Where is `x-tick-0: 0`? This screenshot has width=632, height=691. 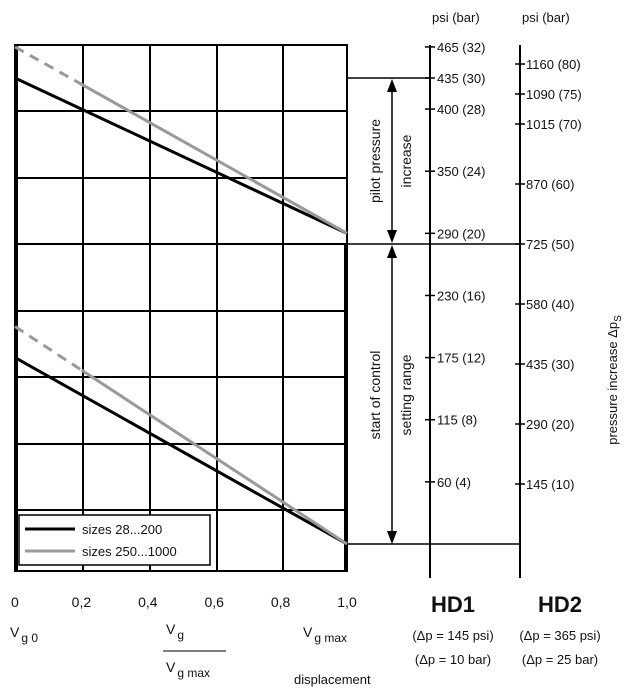
x-tick-0: 0 is located at coordinates (15, 602).